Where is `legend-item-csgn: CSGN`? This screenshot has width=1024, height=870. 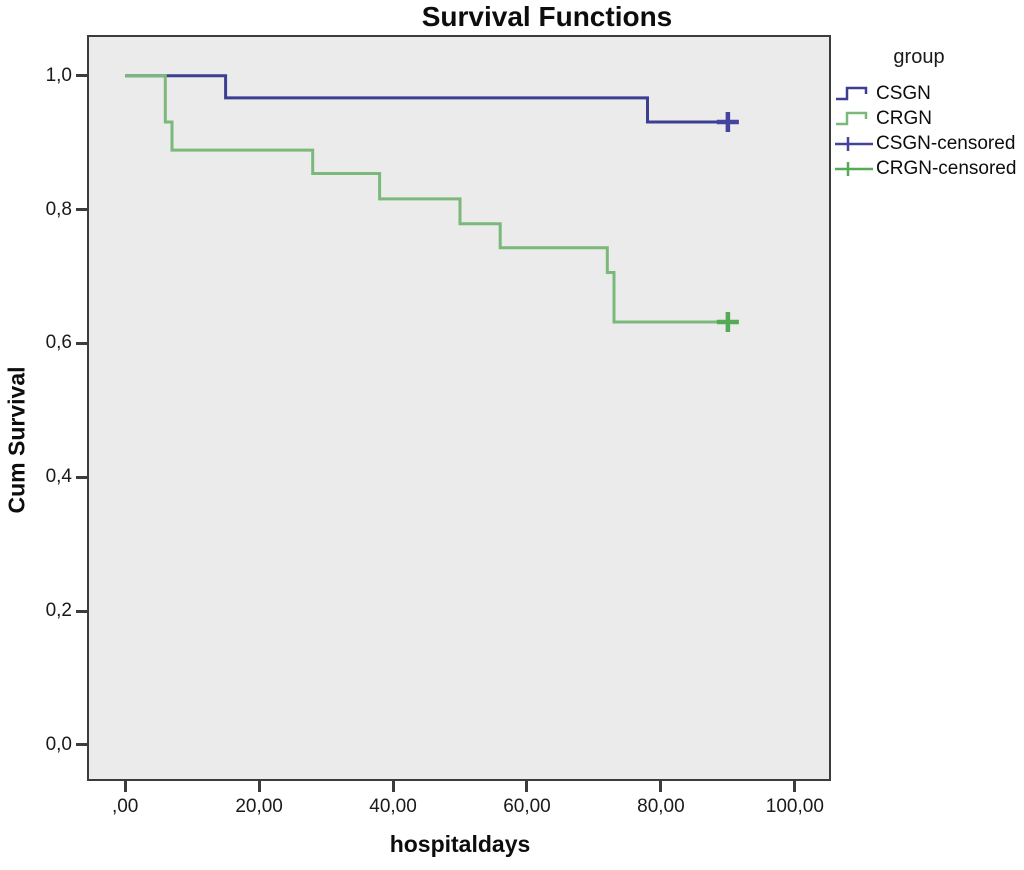 legend-item-csgn: CSGN is located at coordinates (929, 93).